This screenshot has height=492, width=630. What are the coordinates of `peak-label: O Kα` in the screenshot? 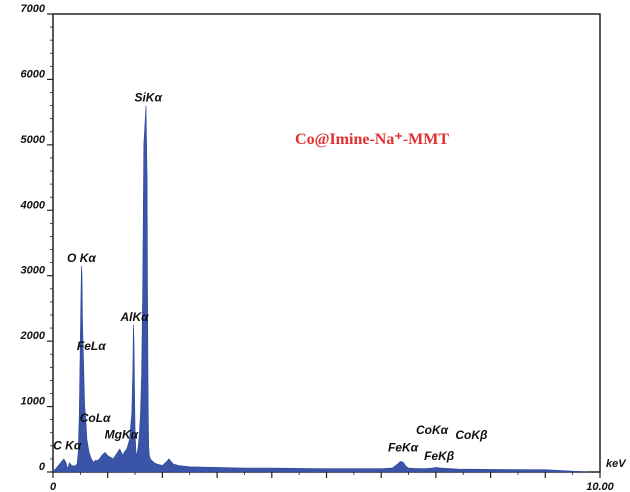 It's located at (81, 258).